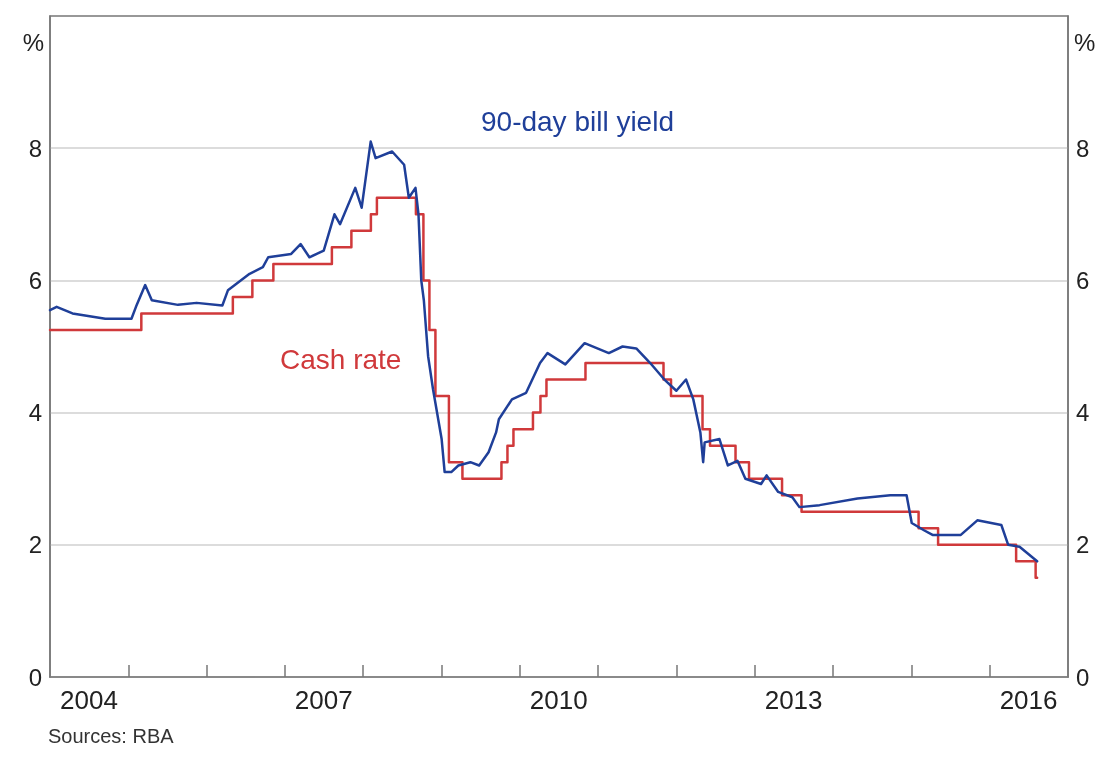  I want to click on x-tick-label: 2007, so click(323, 700).